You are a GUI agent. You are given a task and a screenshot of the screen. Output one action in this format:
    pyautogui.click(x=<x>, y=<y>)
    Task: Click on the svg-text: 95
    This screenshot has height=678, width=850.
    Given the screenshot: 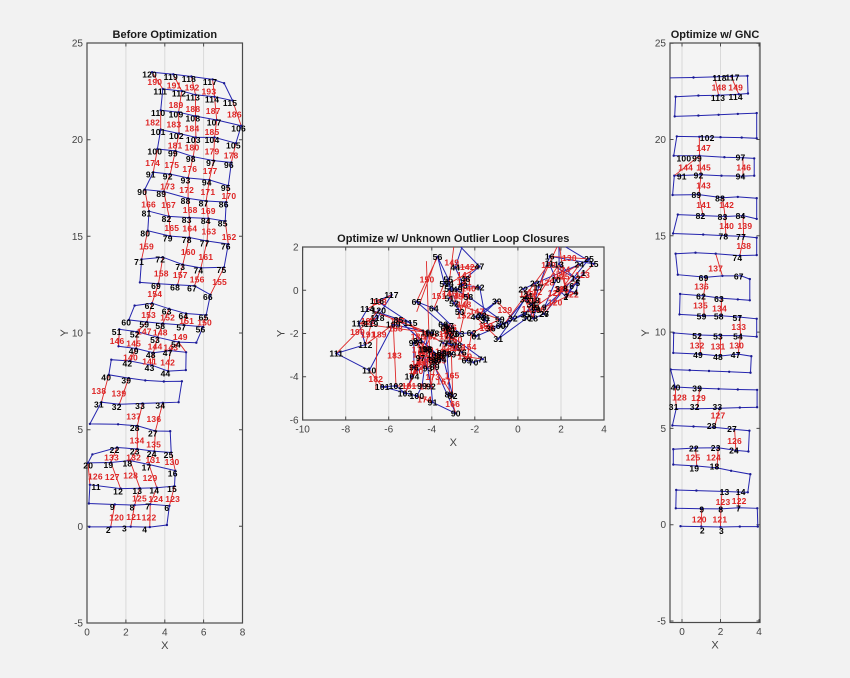 What is the action you would take?
    pyautogui.click(x=414, y=343)
    